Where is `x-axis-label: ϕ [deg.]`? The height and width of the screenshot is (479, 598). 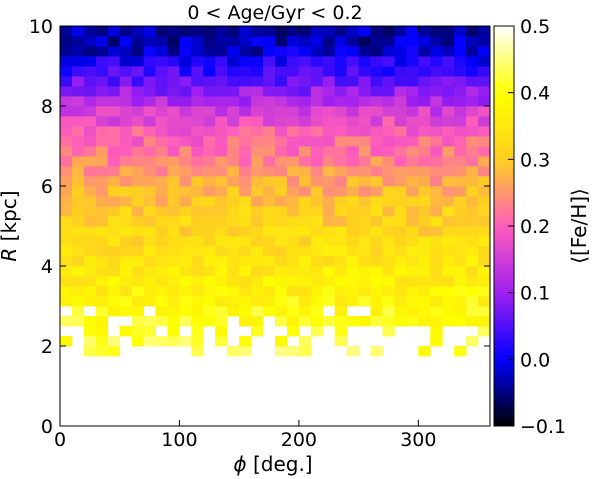
x-axis-label: ϕ [deg.] is located at coordinates (272, 464).